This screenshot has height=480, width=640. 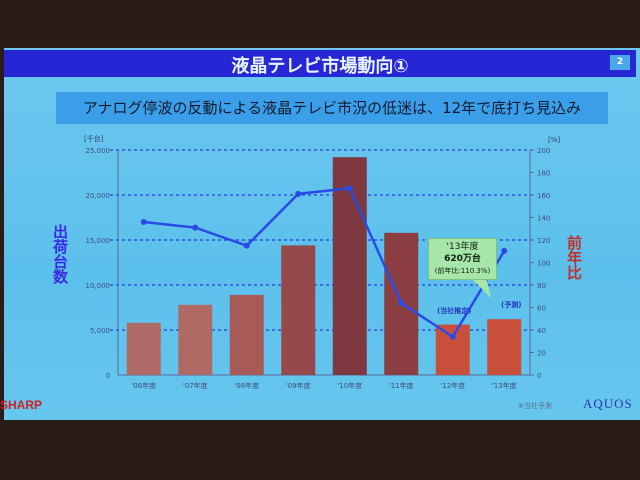 What do you see at coordinates (332, 108) in the screenshot?
I see `slide-subtitle: アナログ停波の反動による液晶テレビ市況の低迷は、12年で底打ち見込み` at bounding box center [332, 108].